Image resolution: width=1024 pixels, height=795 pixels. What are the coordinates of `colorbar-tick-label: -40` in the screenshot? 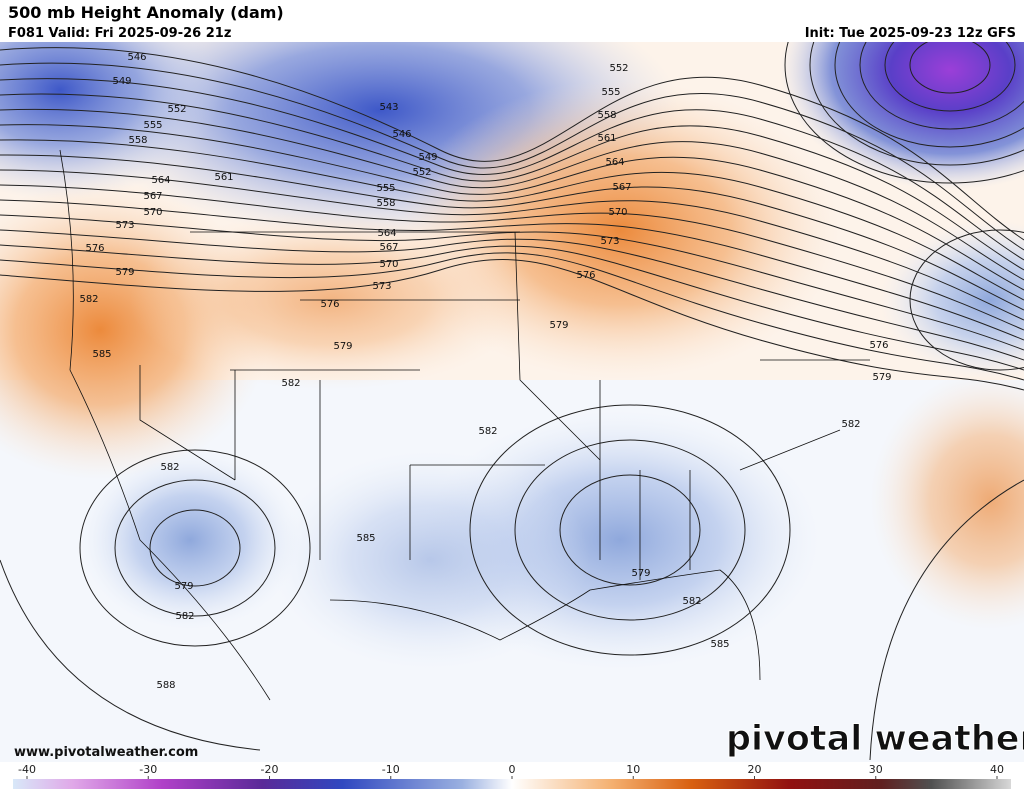 It's located at (27, 769).